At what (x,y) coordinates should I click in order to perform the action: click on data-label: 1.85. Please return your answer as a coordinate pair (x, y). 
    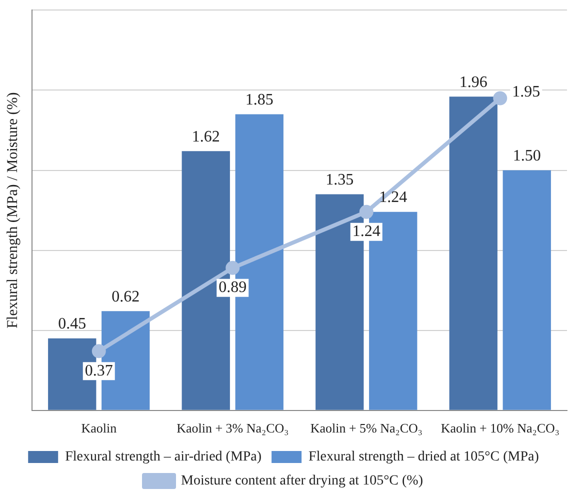
    Looking at the image, I should click on (259, 99).